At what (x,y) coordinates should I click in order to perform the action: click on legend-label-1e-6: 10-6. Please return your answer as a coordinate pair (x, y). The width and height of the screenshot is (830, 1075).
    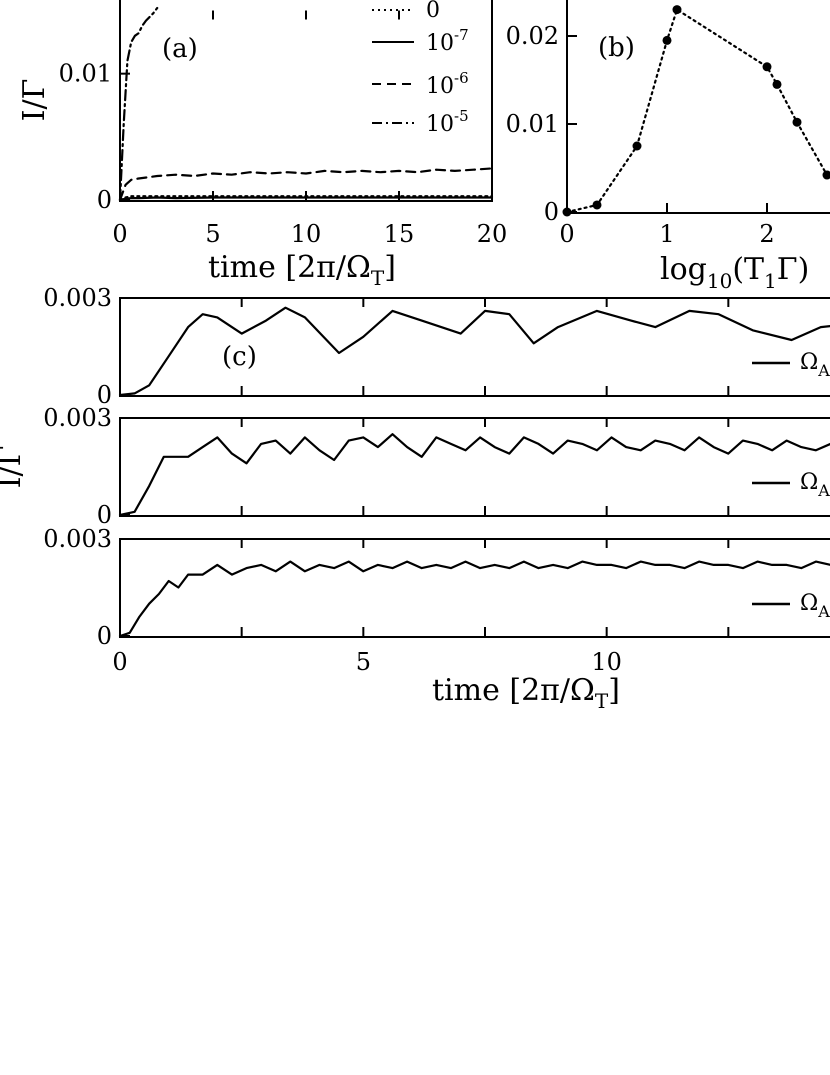
    Looking at the image, I should click on (447, 84).